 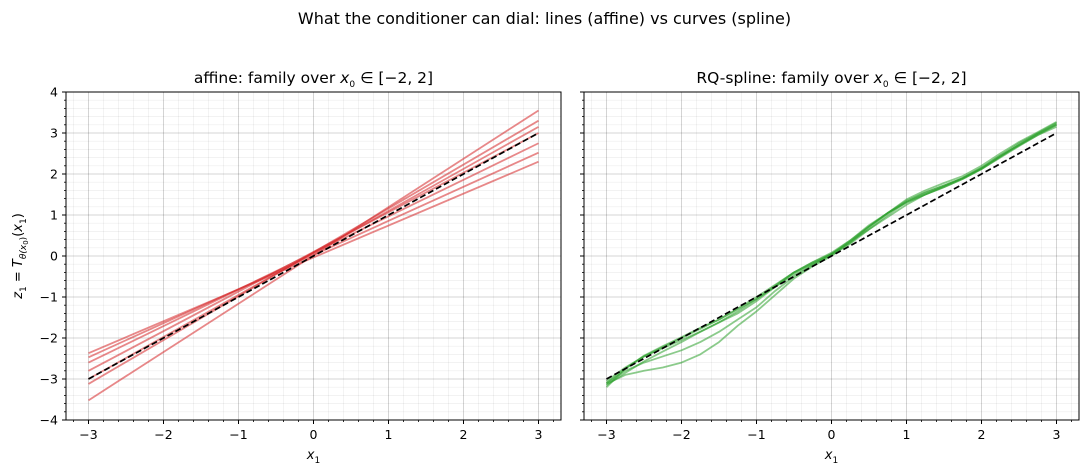 What do you see at coordinates (831, 79) in the screenshot?
I see `panel-spline-title: RQ-spline: family over x0 ∈ [−2, 2]` at bounding box center [831, 79].